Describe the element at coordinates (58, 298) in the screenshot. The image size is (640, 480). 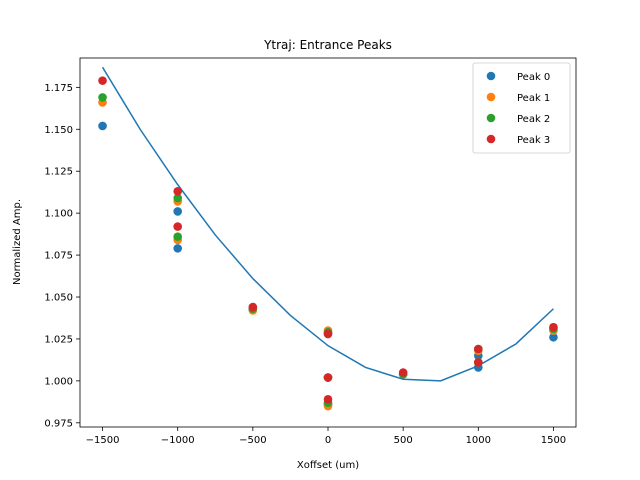
I see `y-tick-label-3: 1.050` at that location.